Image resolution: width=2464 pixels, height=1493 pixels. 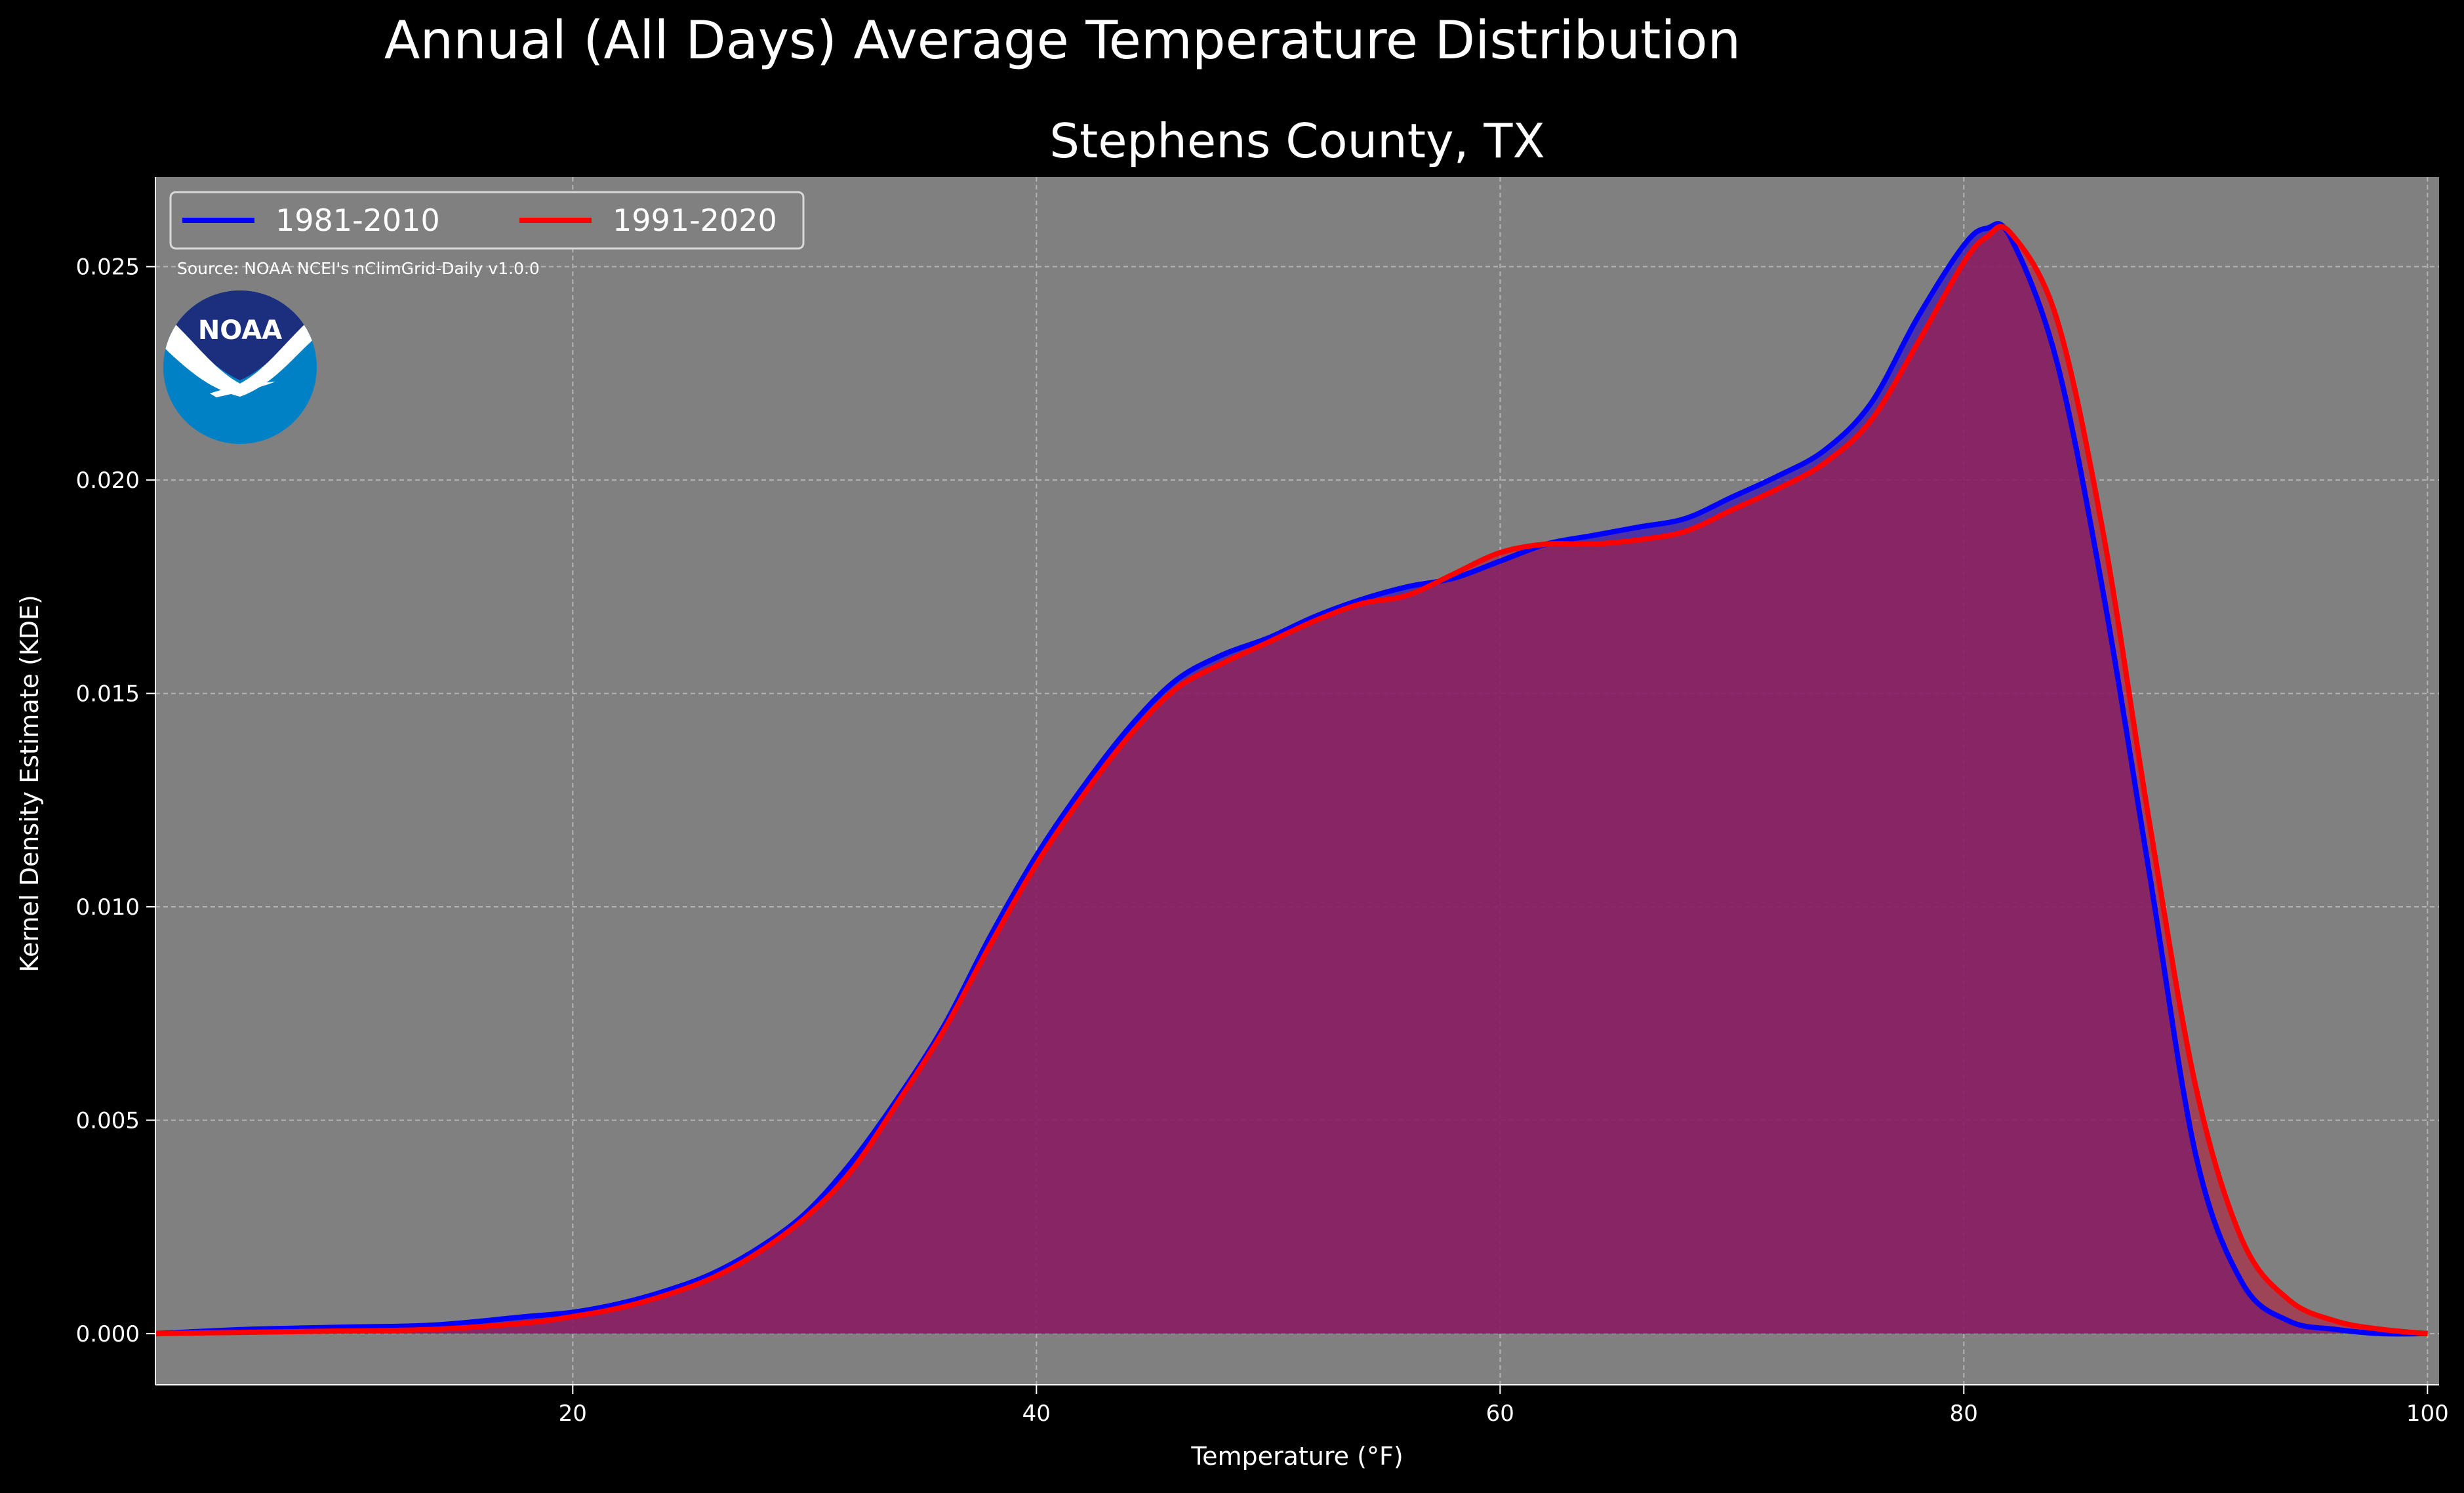 What do you see at coordinates (108, 481) in the screenshot?
I see `y-tick-label: 0.020` at bounding box center [108, 481].